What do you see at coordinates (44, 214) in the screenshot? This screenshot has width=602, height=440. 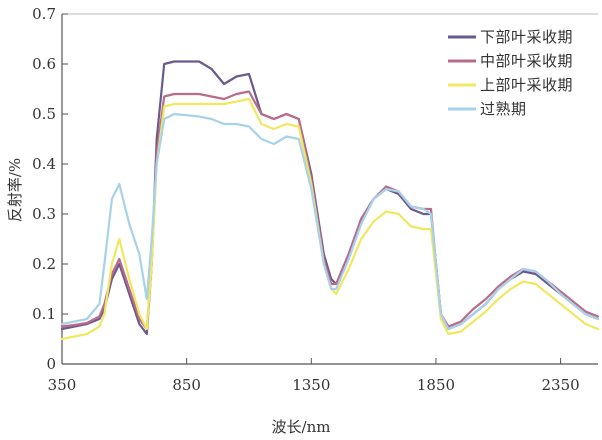 I see `y-tick-label: 0.3` at bounding box center [44, 214].